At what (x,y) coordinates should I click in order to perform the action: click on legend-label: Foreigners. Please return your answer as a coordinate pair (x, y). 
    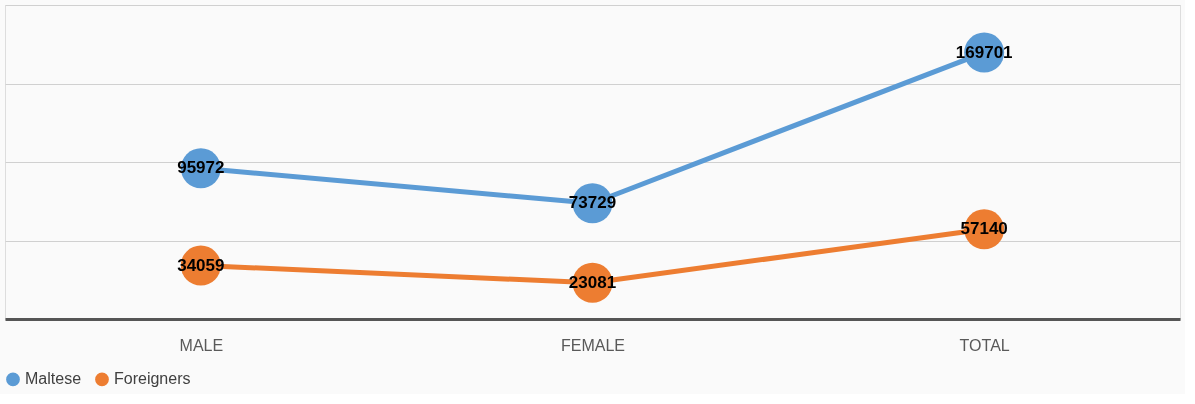
    Looking at the image, I should click on (152, 379).